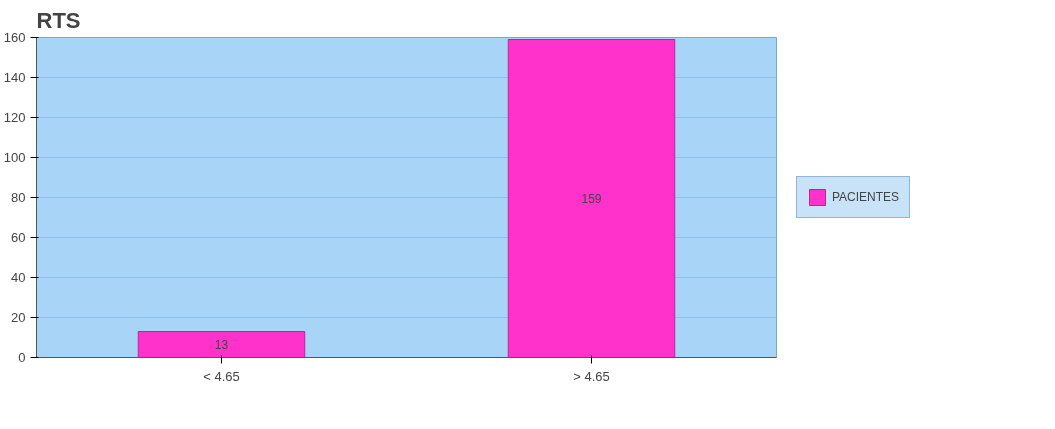 The height and width of the screenshot is (429, 1055). I want to click on data-label: 159, so click(591, 199).